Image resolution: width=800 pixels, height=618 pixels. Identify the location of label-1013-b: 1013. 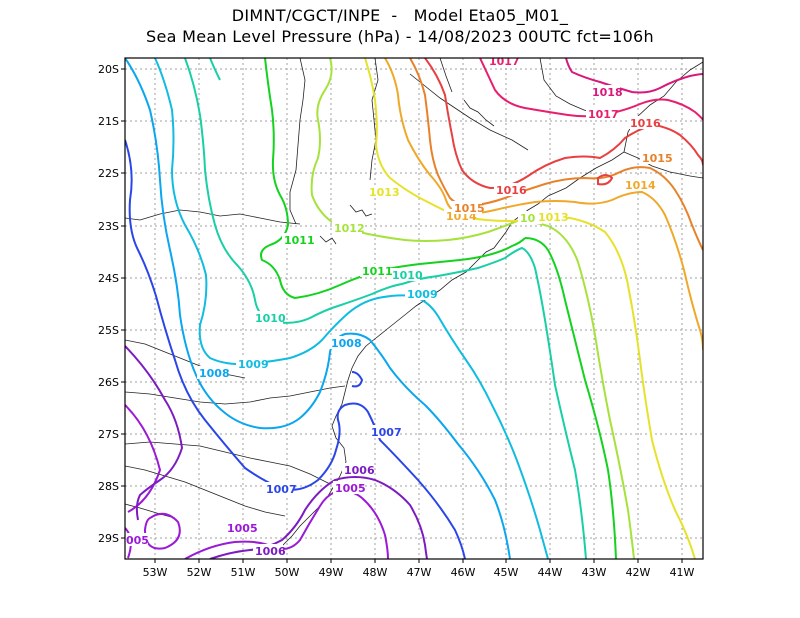
(553, 217).